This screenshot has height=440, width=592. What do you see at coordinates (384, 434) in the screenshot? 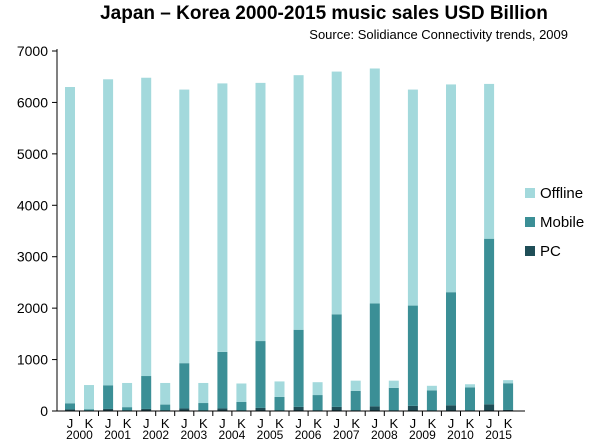
I see `x-year-label: 2008` at bounding box center [384, 434].